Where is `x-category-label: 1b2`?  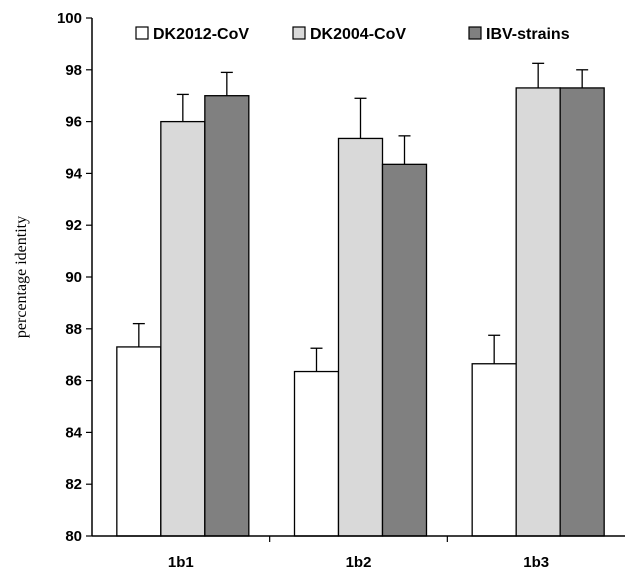 x-category-label: 1b2 is located at coordinates (359, 562).